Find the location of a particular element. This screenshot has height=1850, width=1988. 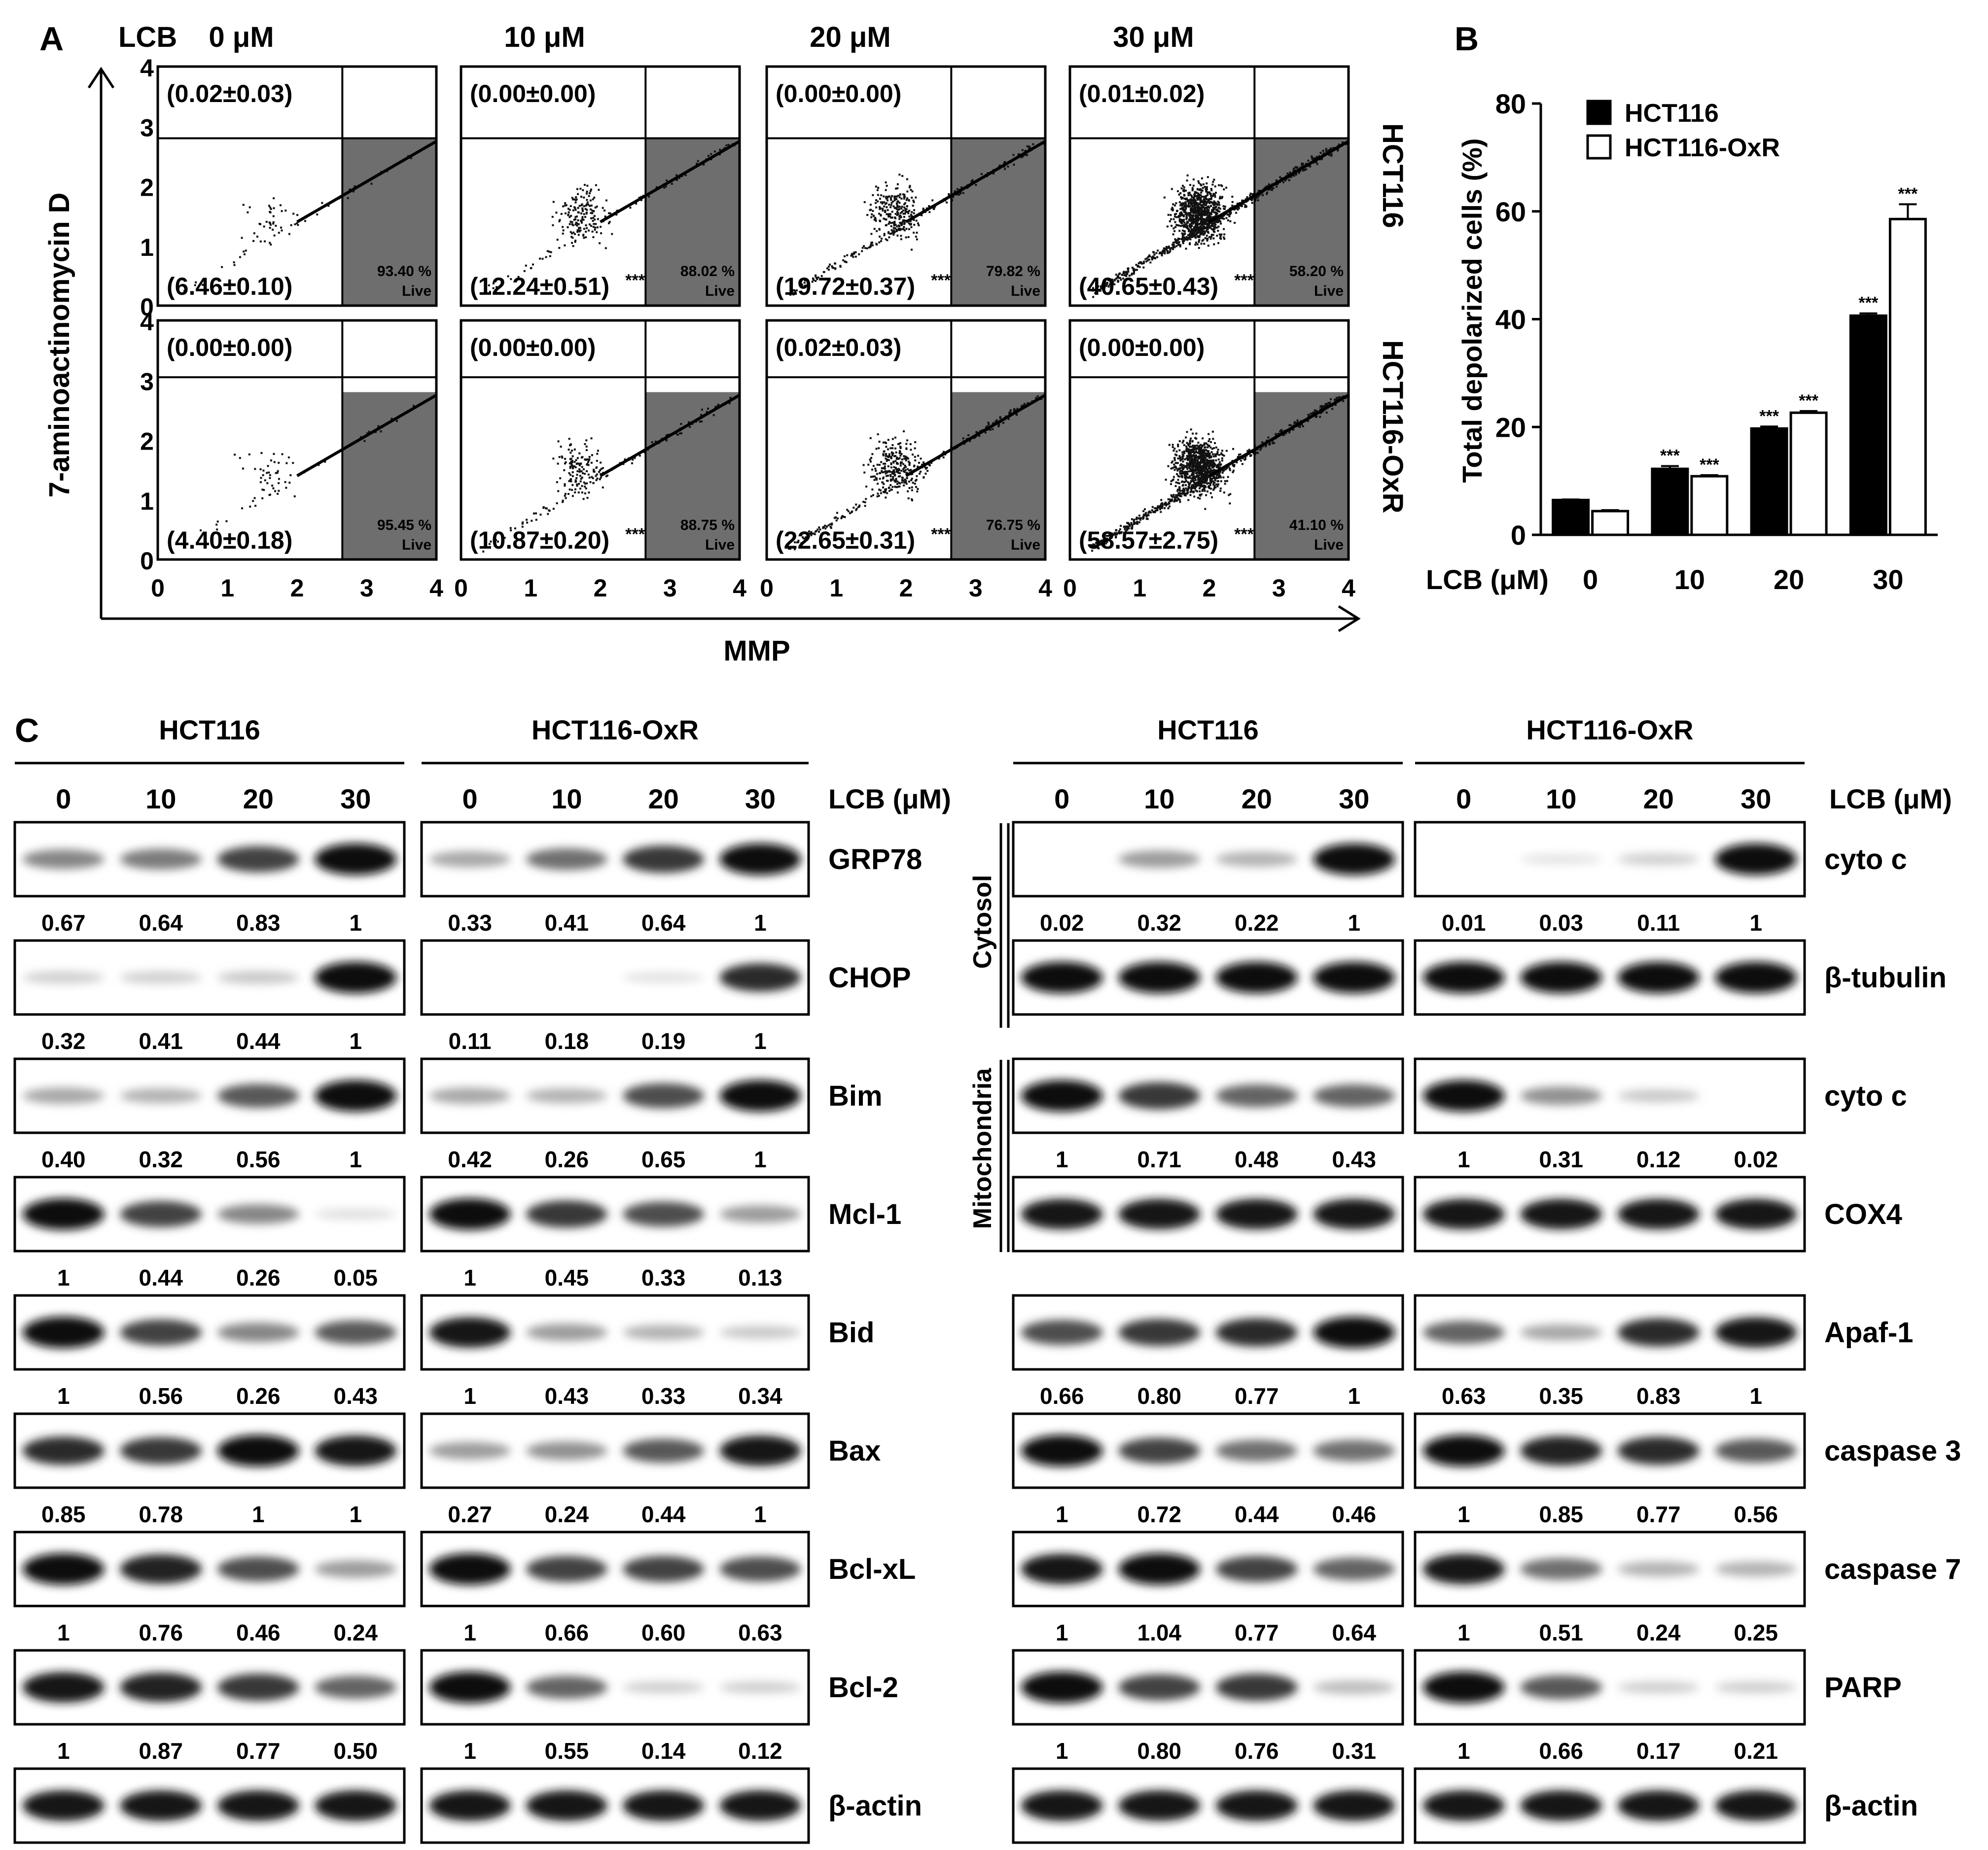

x-tick-label: 1 is located at coordinates (530, 588).